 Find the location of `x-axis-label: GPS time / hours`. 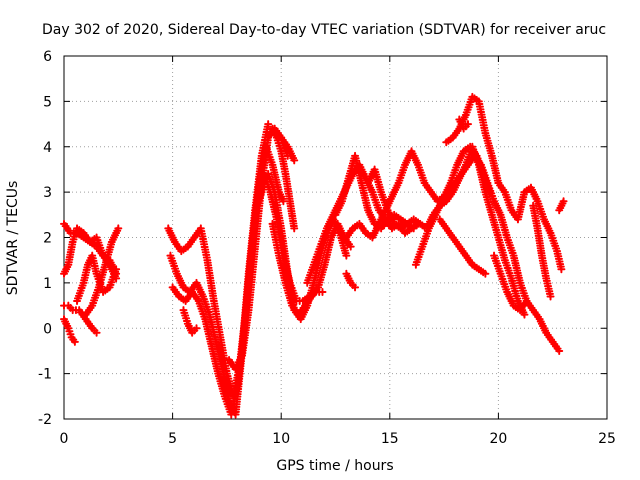

x-axis-label: GPS time / hours is located at coordinates (334, 466).